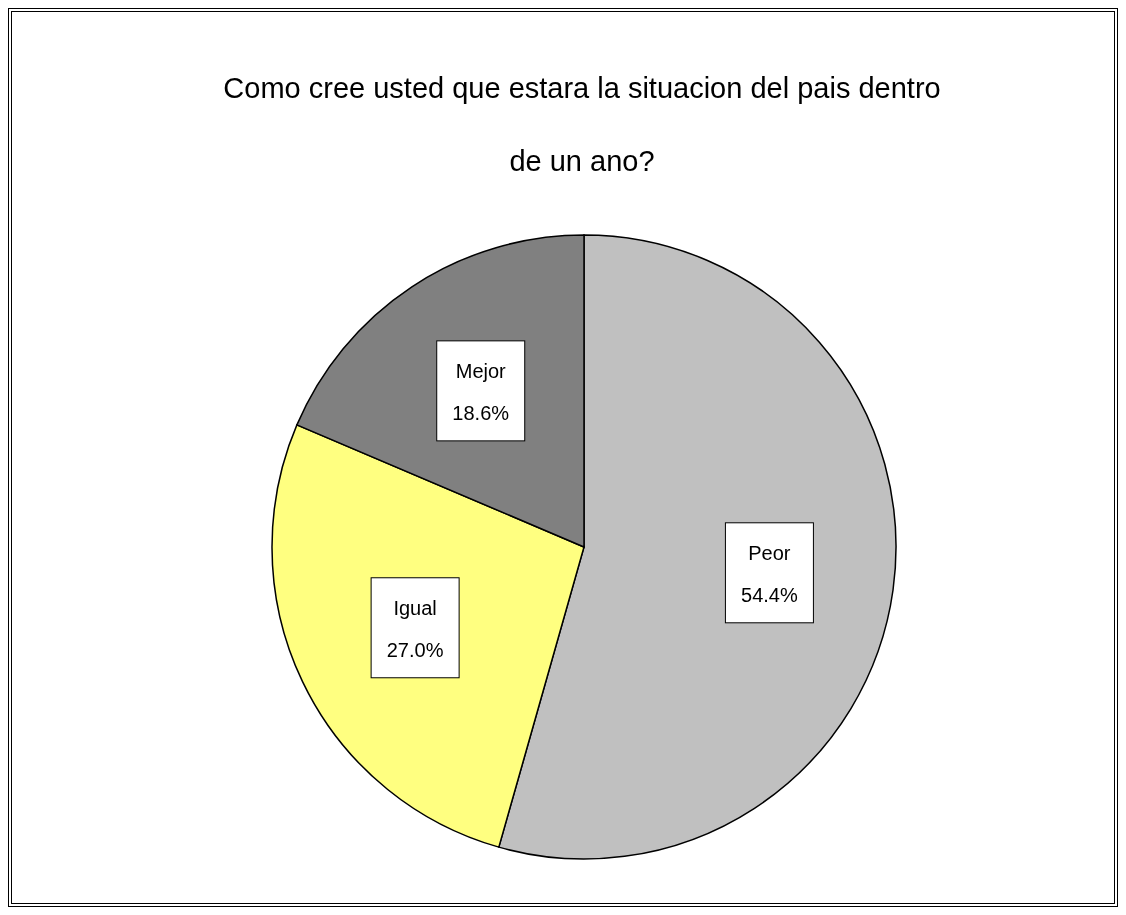 This screenshot has width=1126, height=915. I want to click on data-label: 27.0%, so click(415, 649).